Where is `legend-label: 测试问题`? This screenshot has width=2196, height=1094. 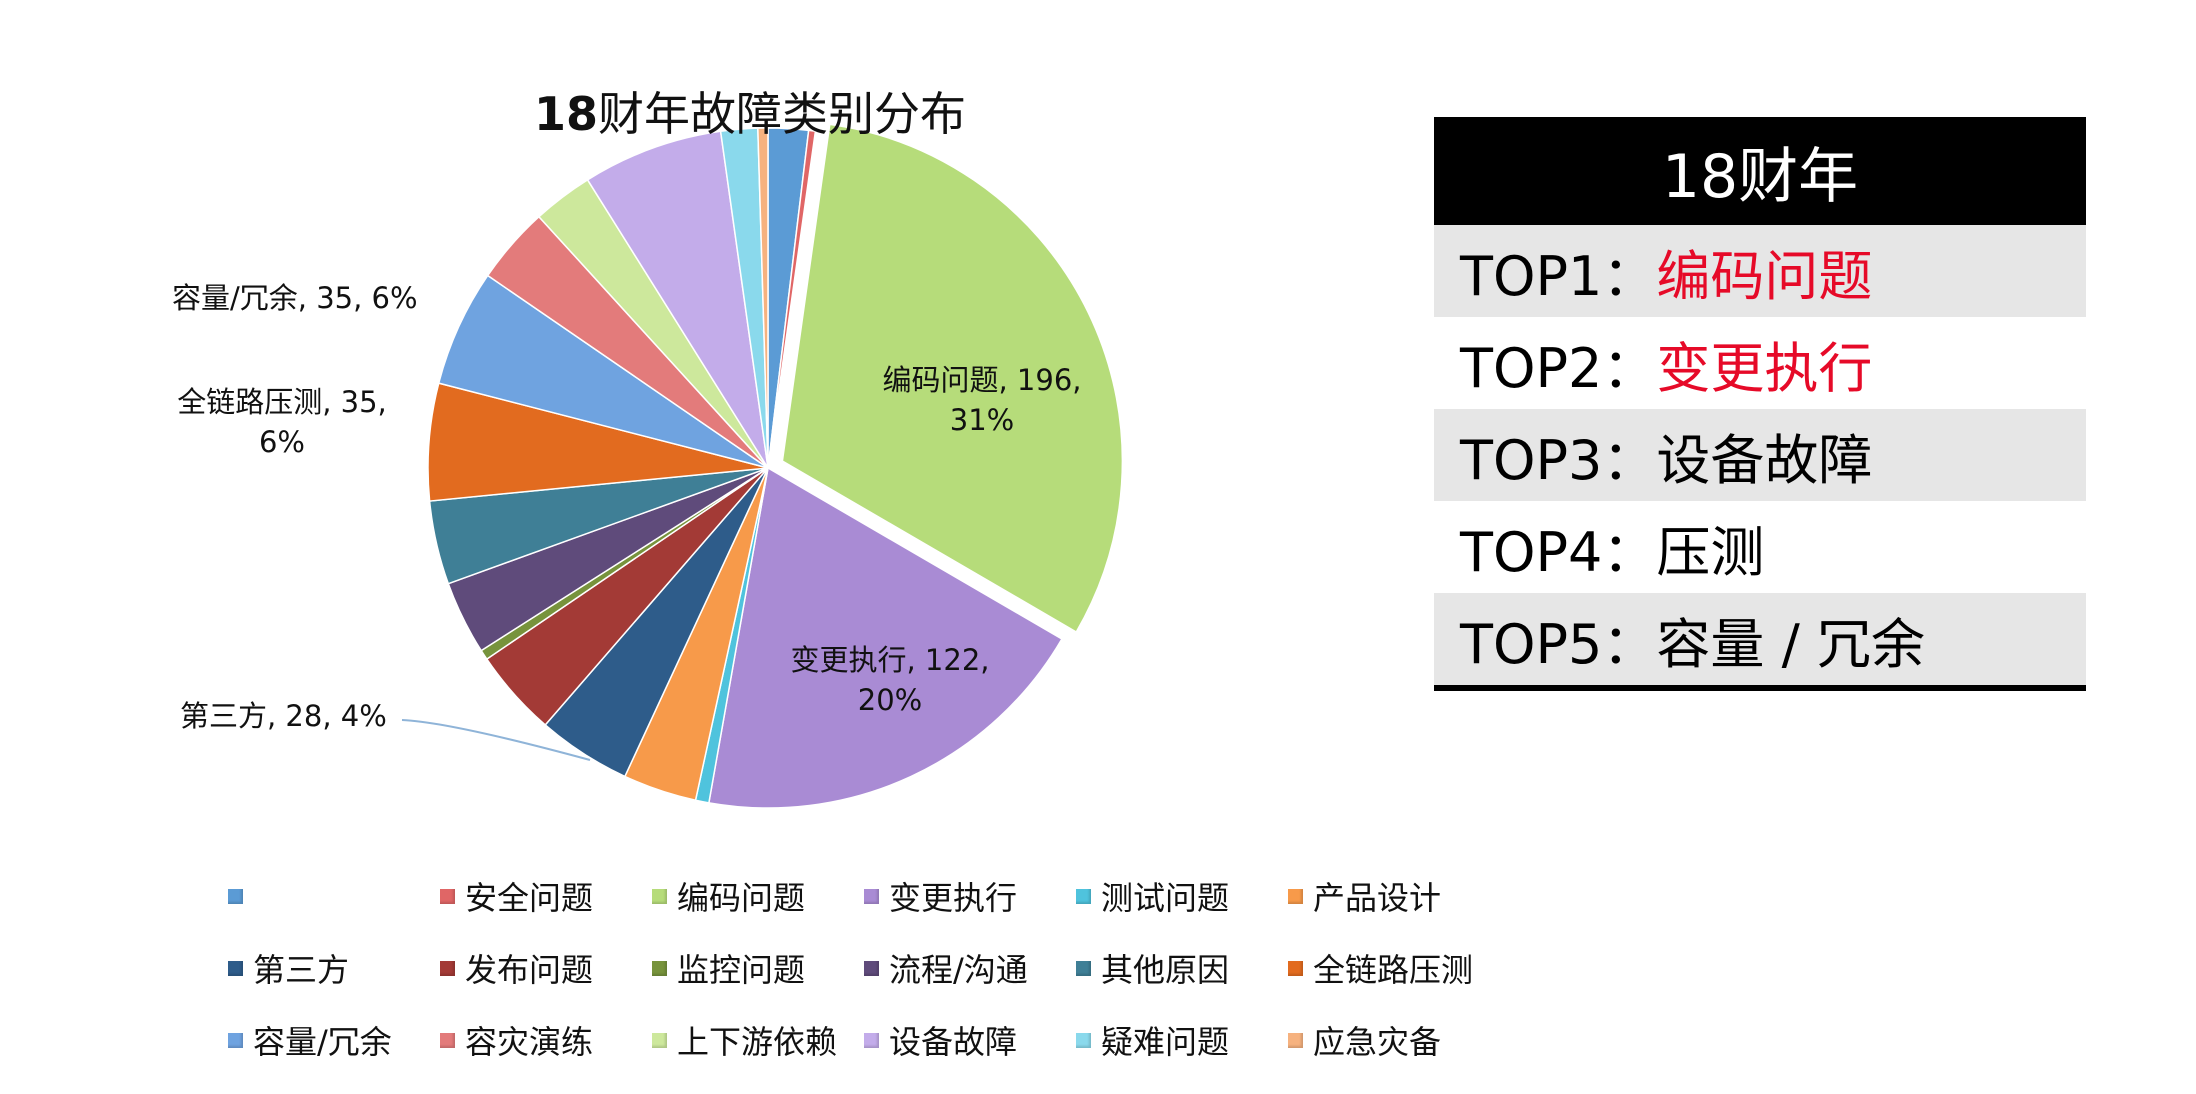 legend-label: 测试问题 is located at coordinates (1165, 898).